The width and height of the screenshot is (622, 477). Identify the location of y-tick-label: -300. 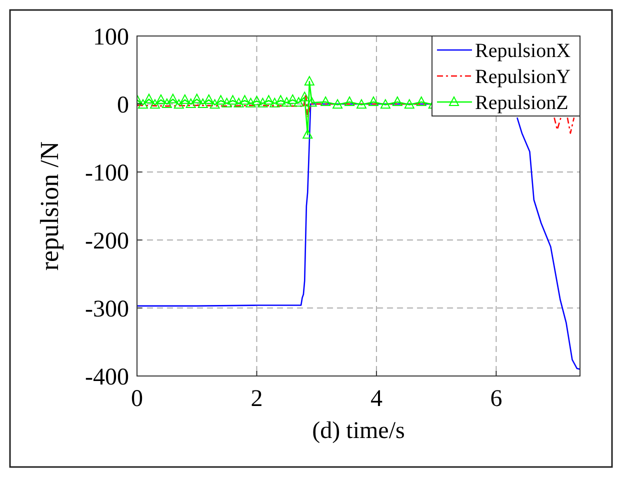
(107, 309).